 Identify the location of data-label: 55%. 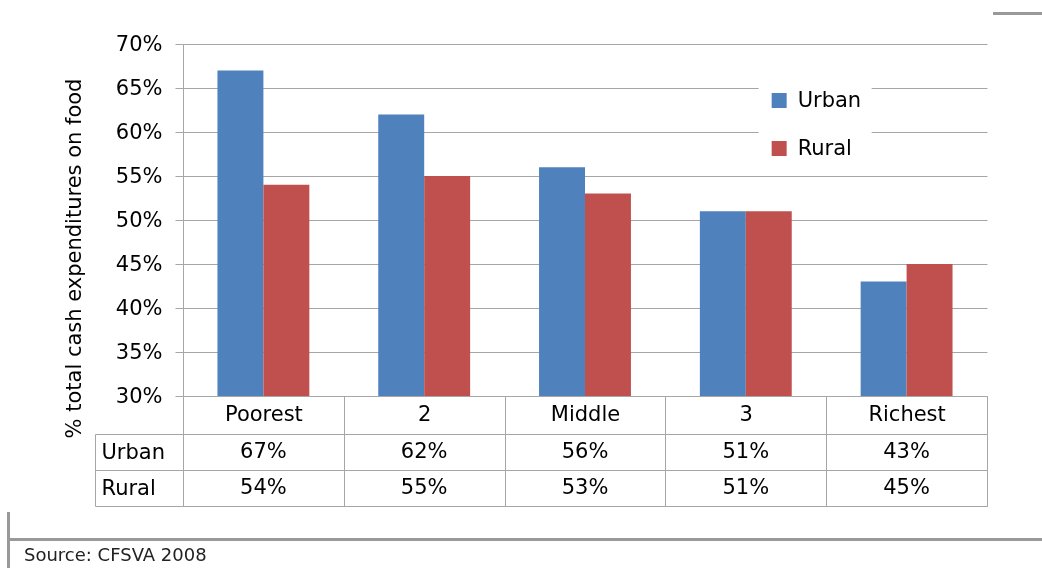
(424, 487).